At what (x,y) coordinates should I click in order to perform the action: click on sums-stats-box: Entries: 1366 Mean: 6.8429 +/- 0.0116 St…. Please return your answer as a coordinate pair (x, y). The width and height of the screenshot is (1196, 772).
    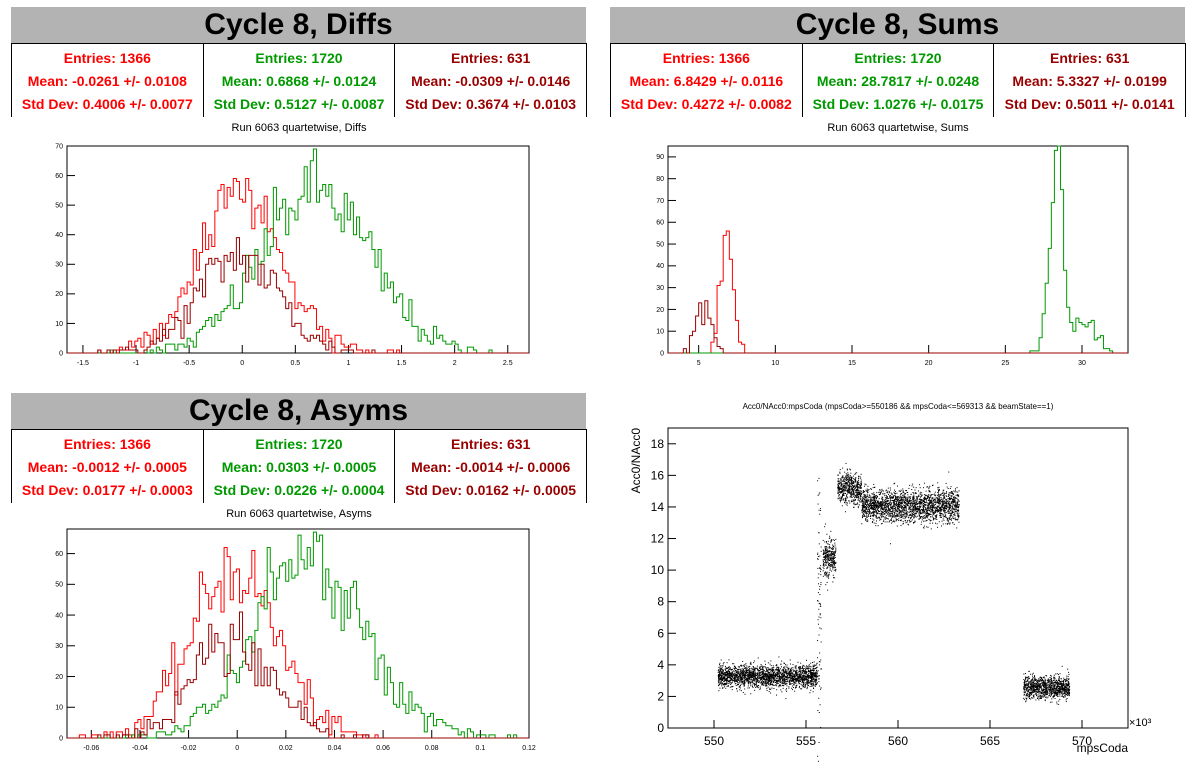
    Looking at the image, I should click on (898, 80).